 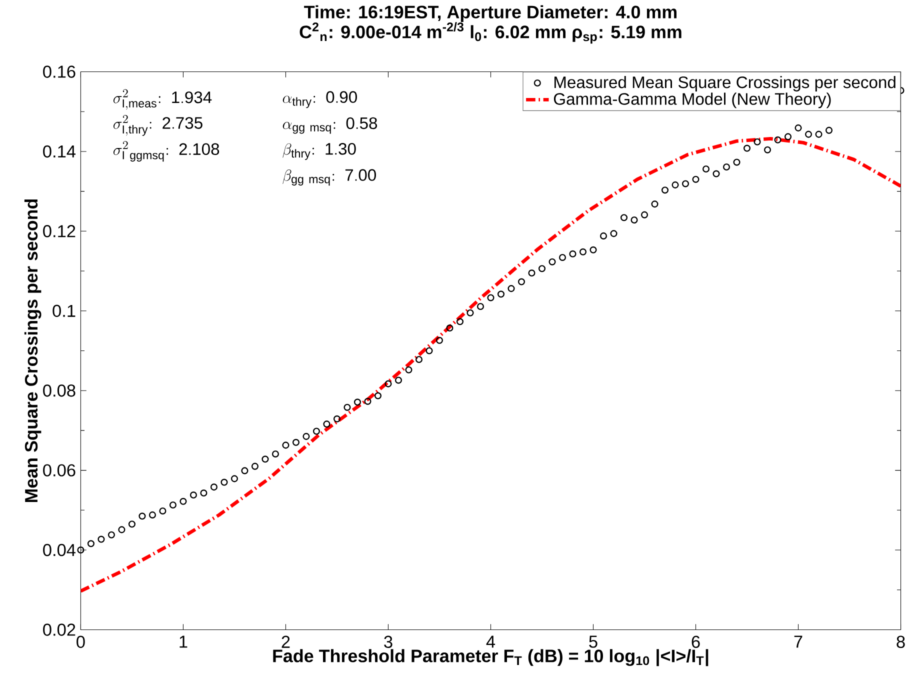 What do you see at coordinates (184, 642) in the screenshot?
I see `x-tick-label: 1` at bounding box center [184, 642].